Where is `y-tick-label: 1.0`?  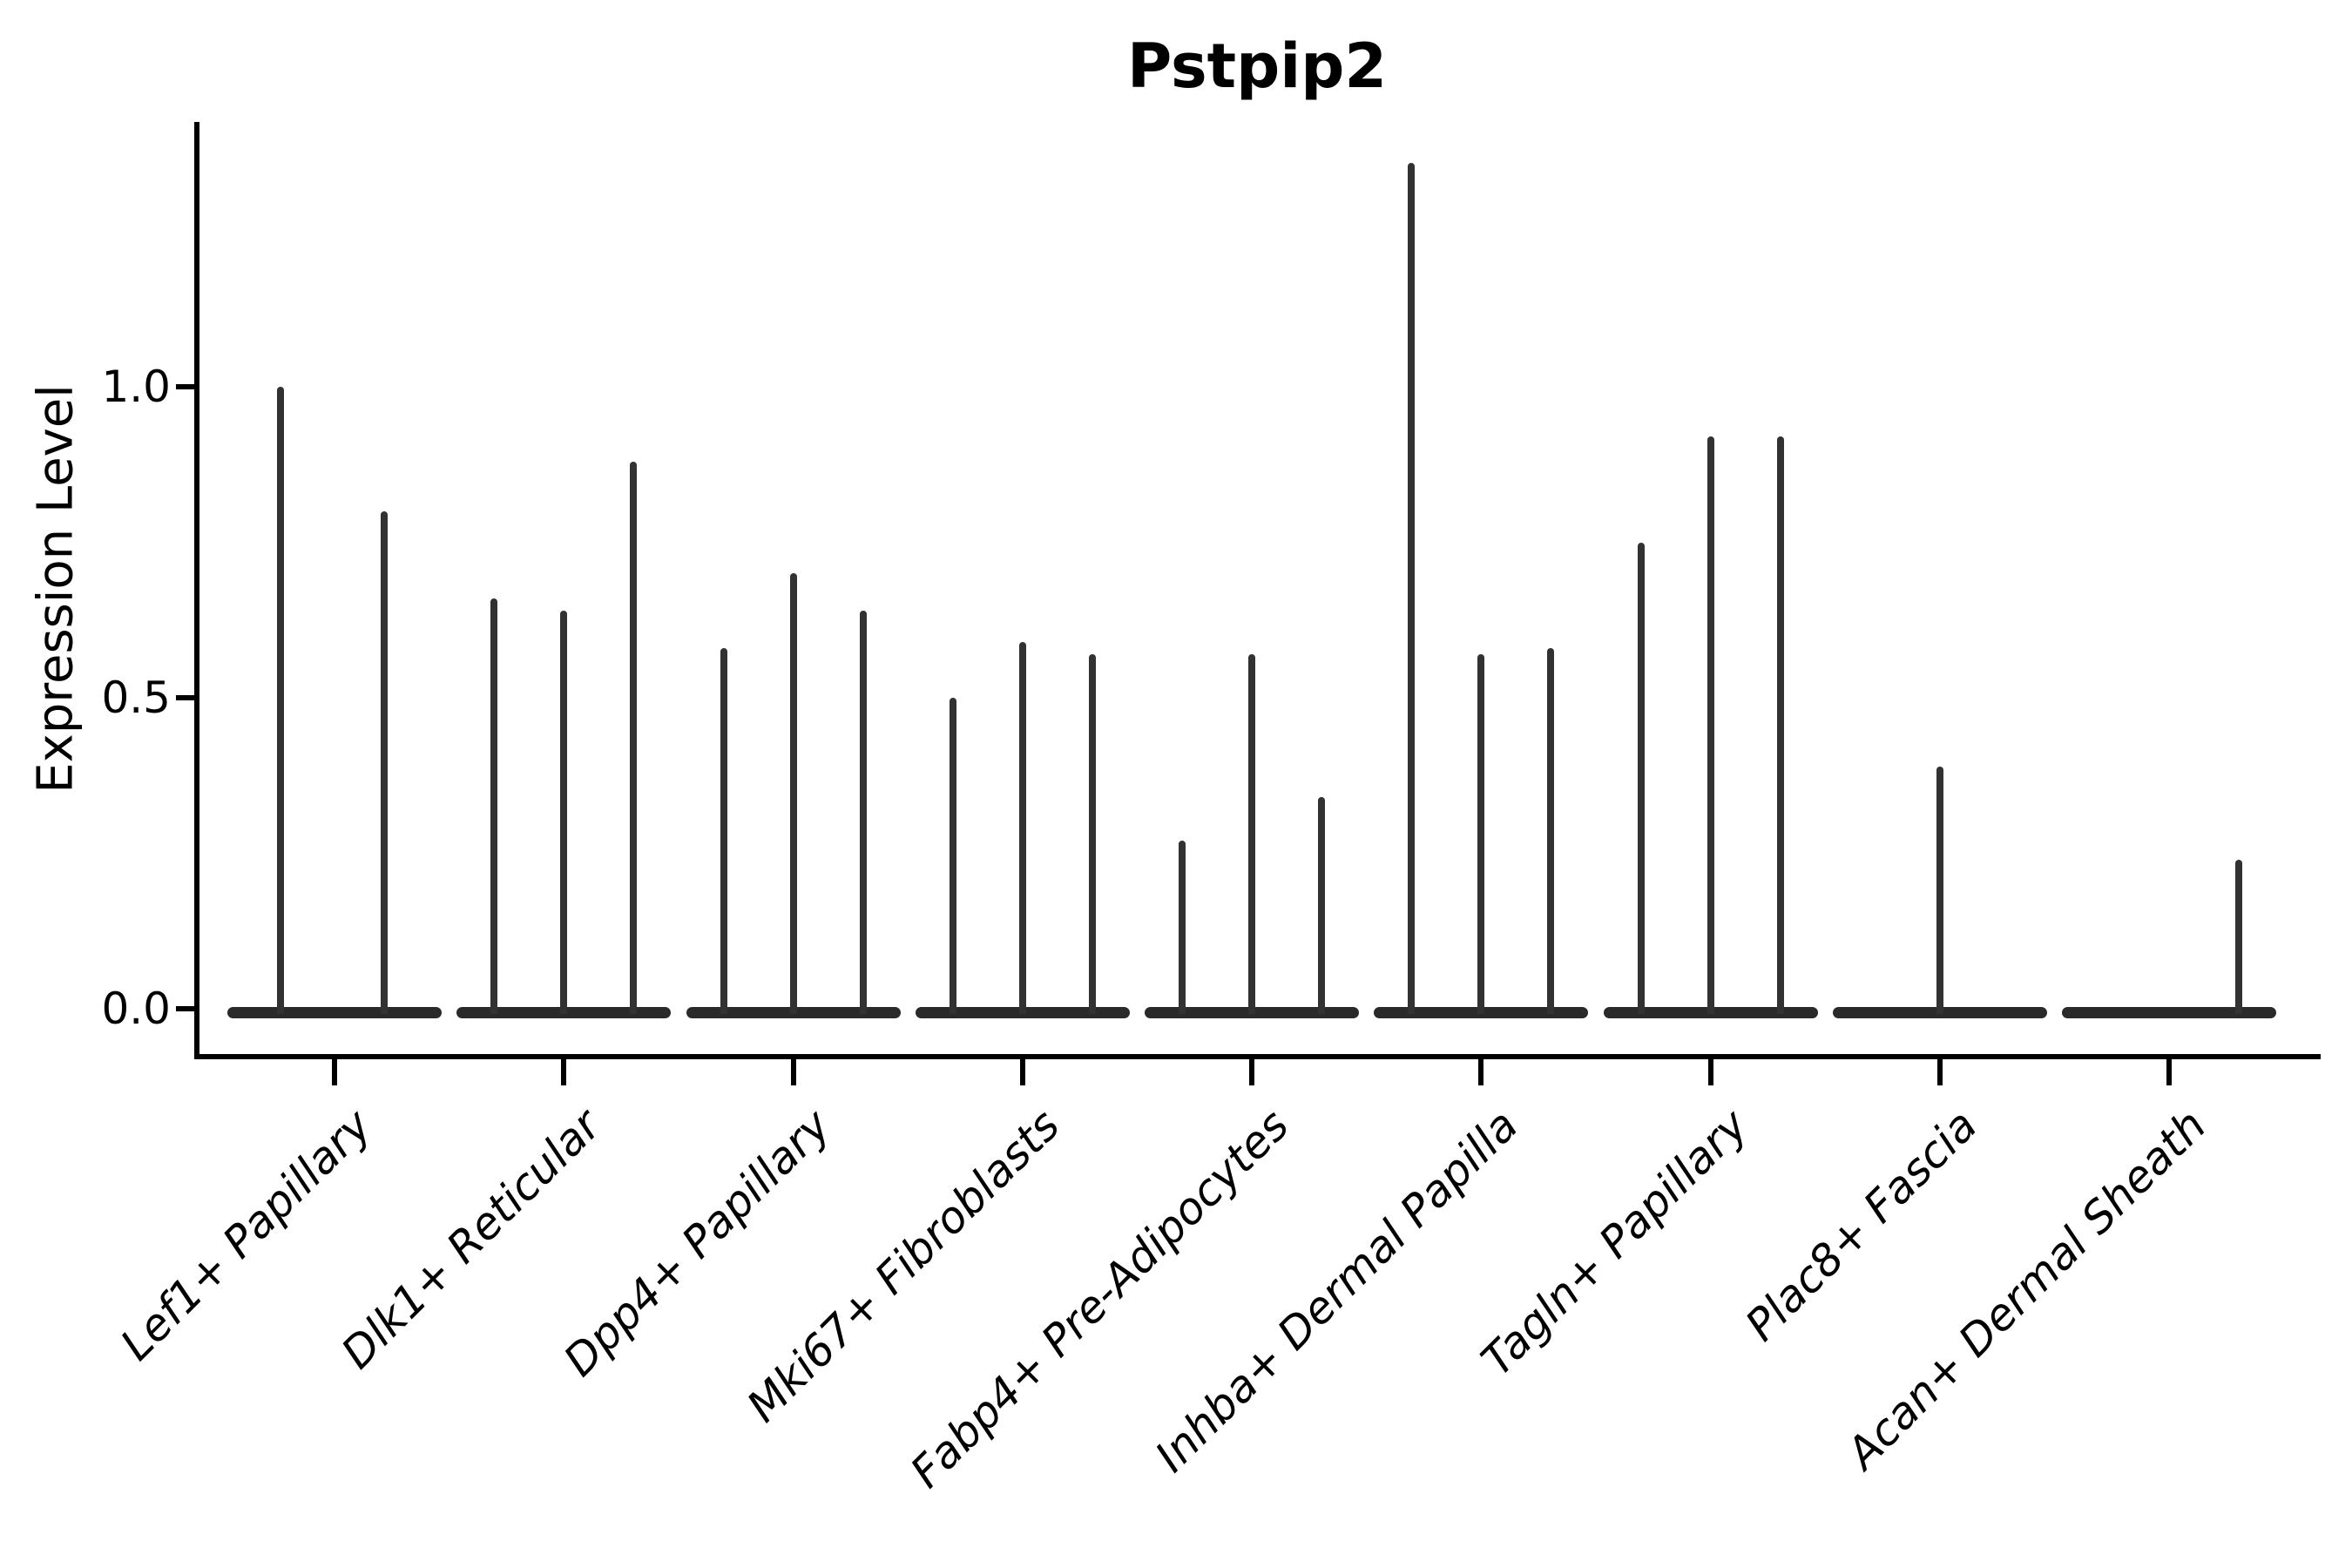 y-tick-label: 1.0 is located at coordinates (136, 387).